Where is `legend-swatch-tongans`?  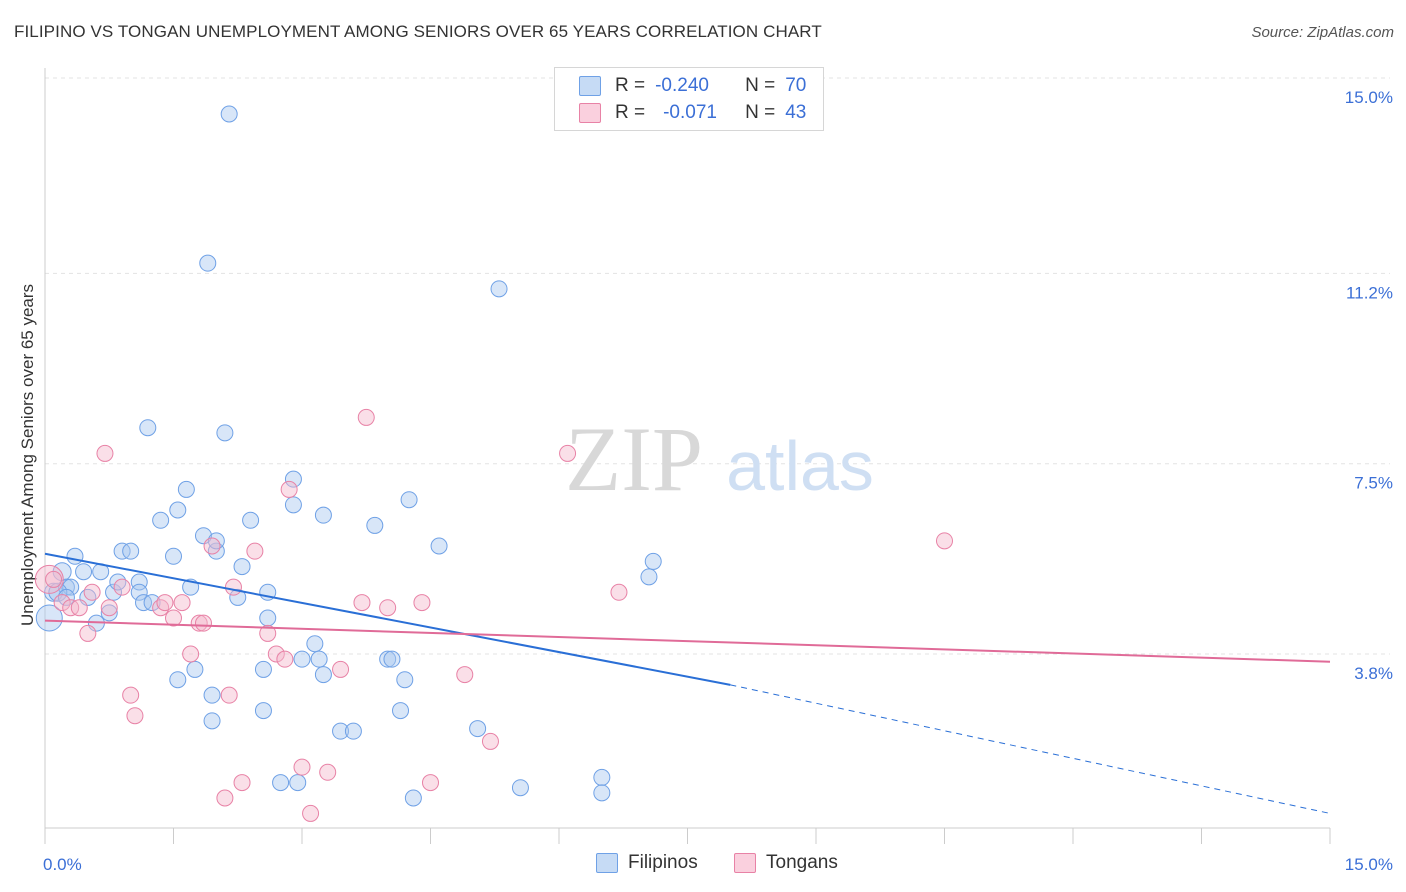 legend-swatch-tongans is located at coordinates (590, 113).